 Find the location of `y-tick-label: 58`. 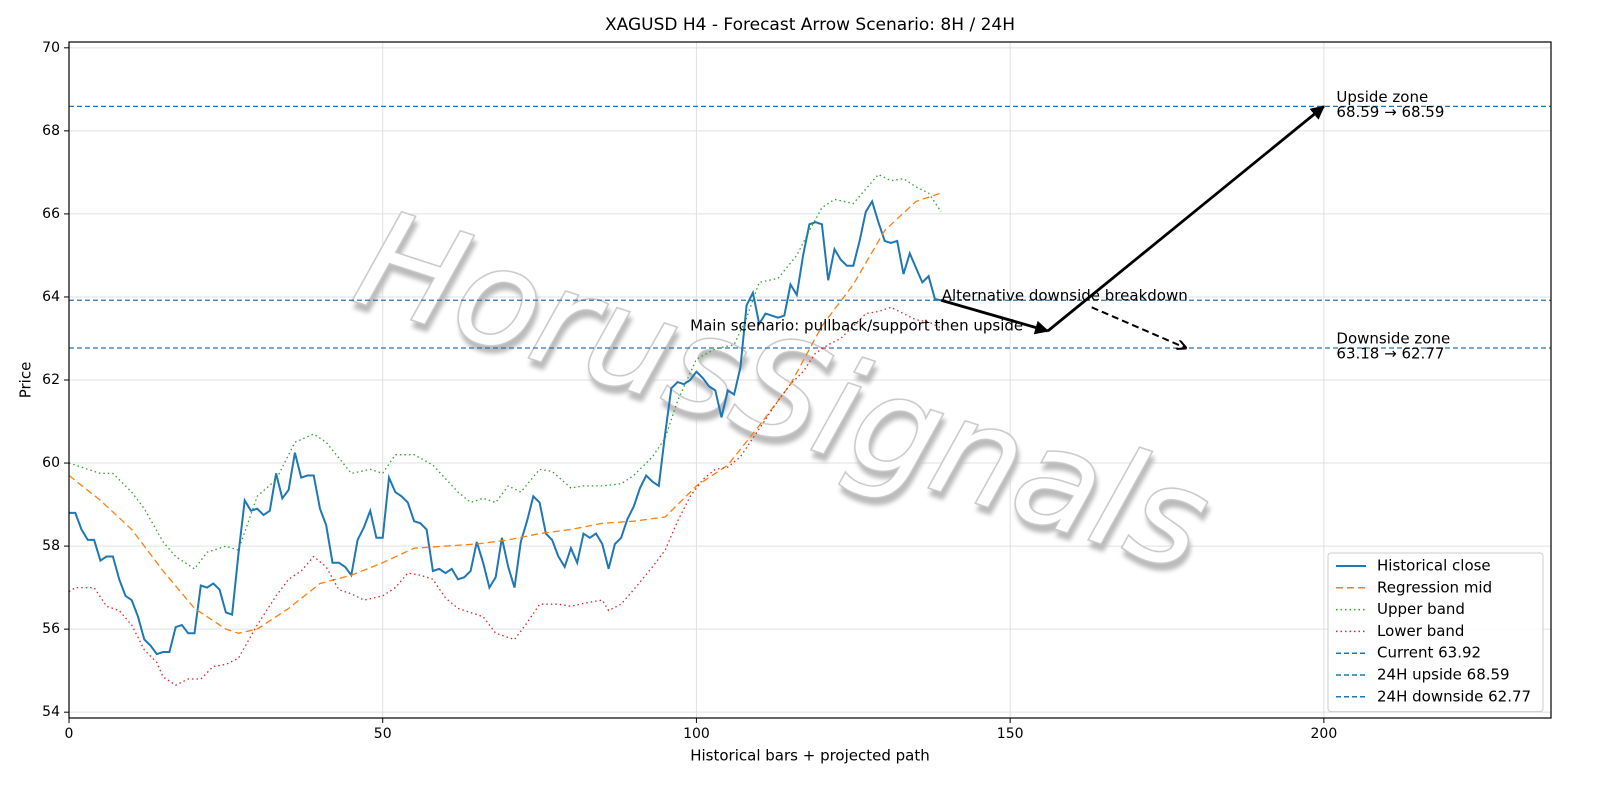

y-tick-label: 58 is located at coordinates (51, 546).